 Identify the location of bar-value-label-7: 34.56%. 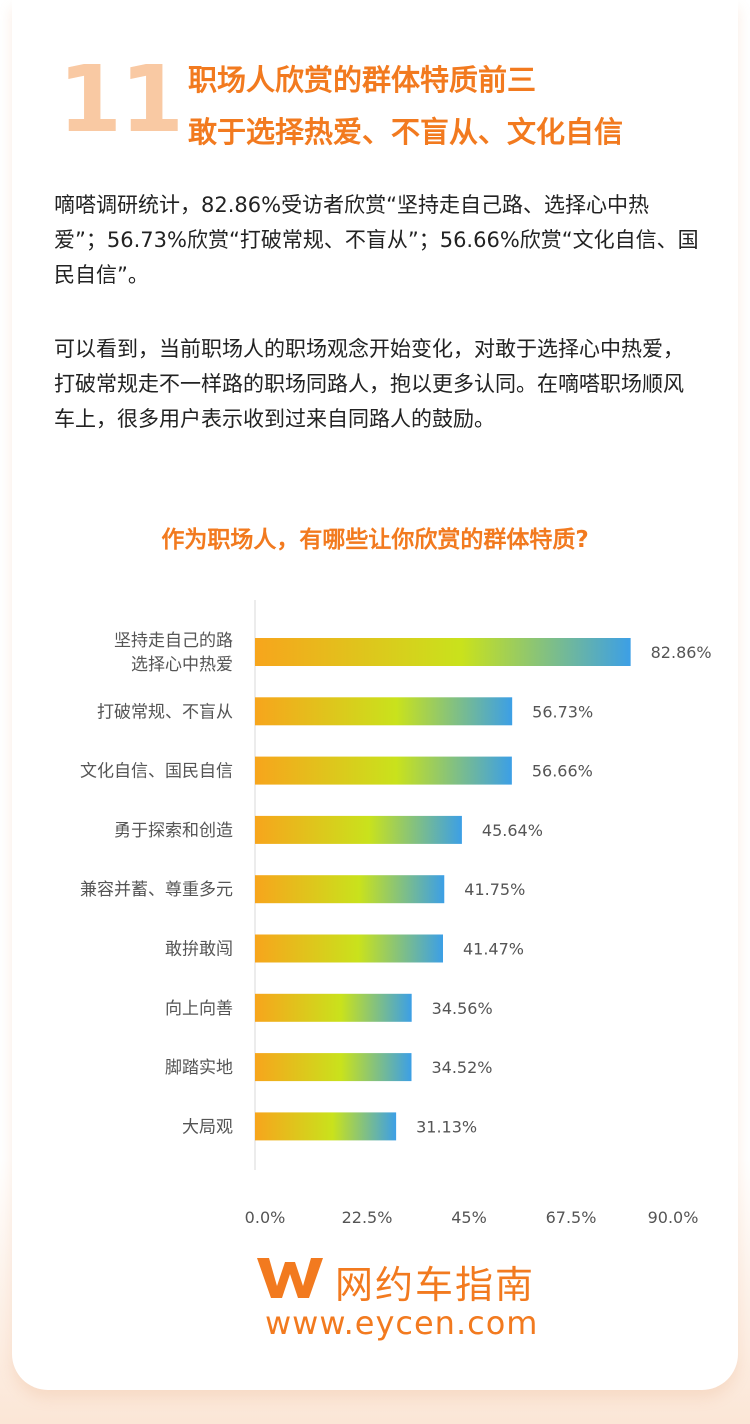
(462, 1008).